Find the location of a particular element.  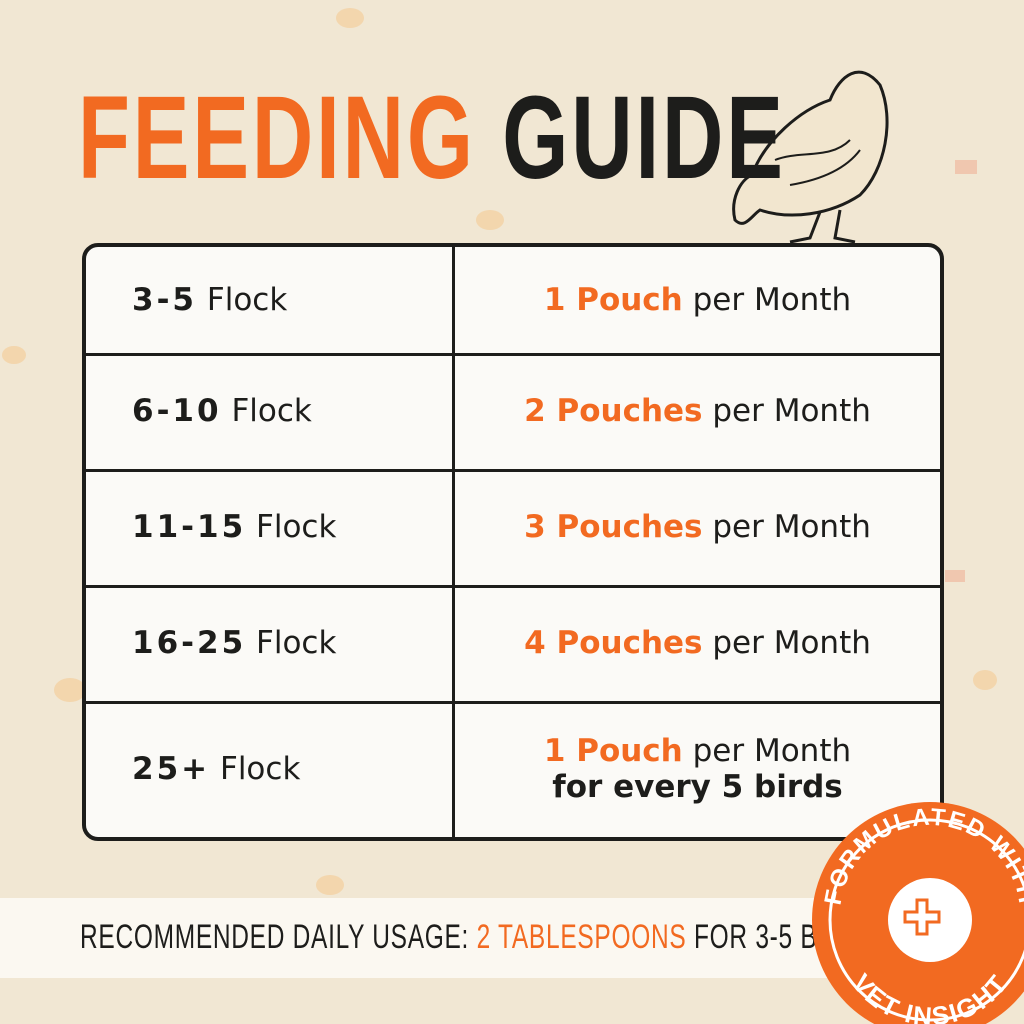

dose-cell: 4 Pouches per Month is located at coordinates (696, 643).